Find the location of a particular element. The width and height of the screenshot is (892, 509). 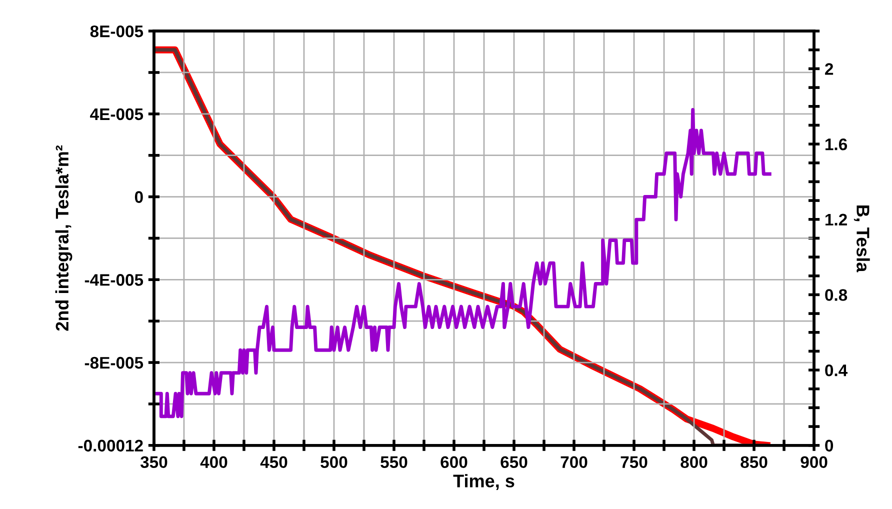

x-tick-label: 700 is located at coordinates (574, 462).